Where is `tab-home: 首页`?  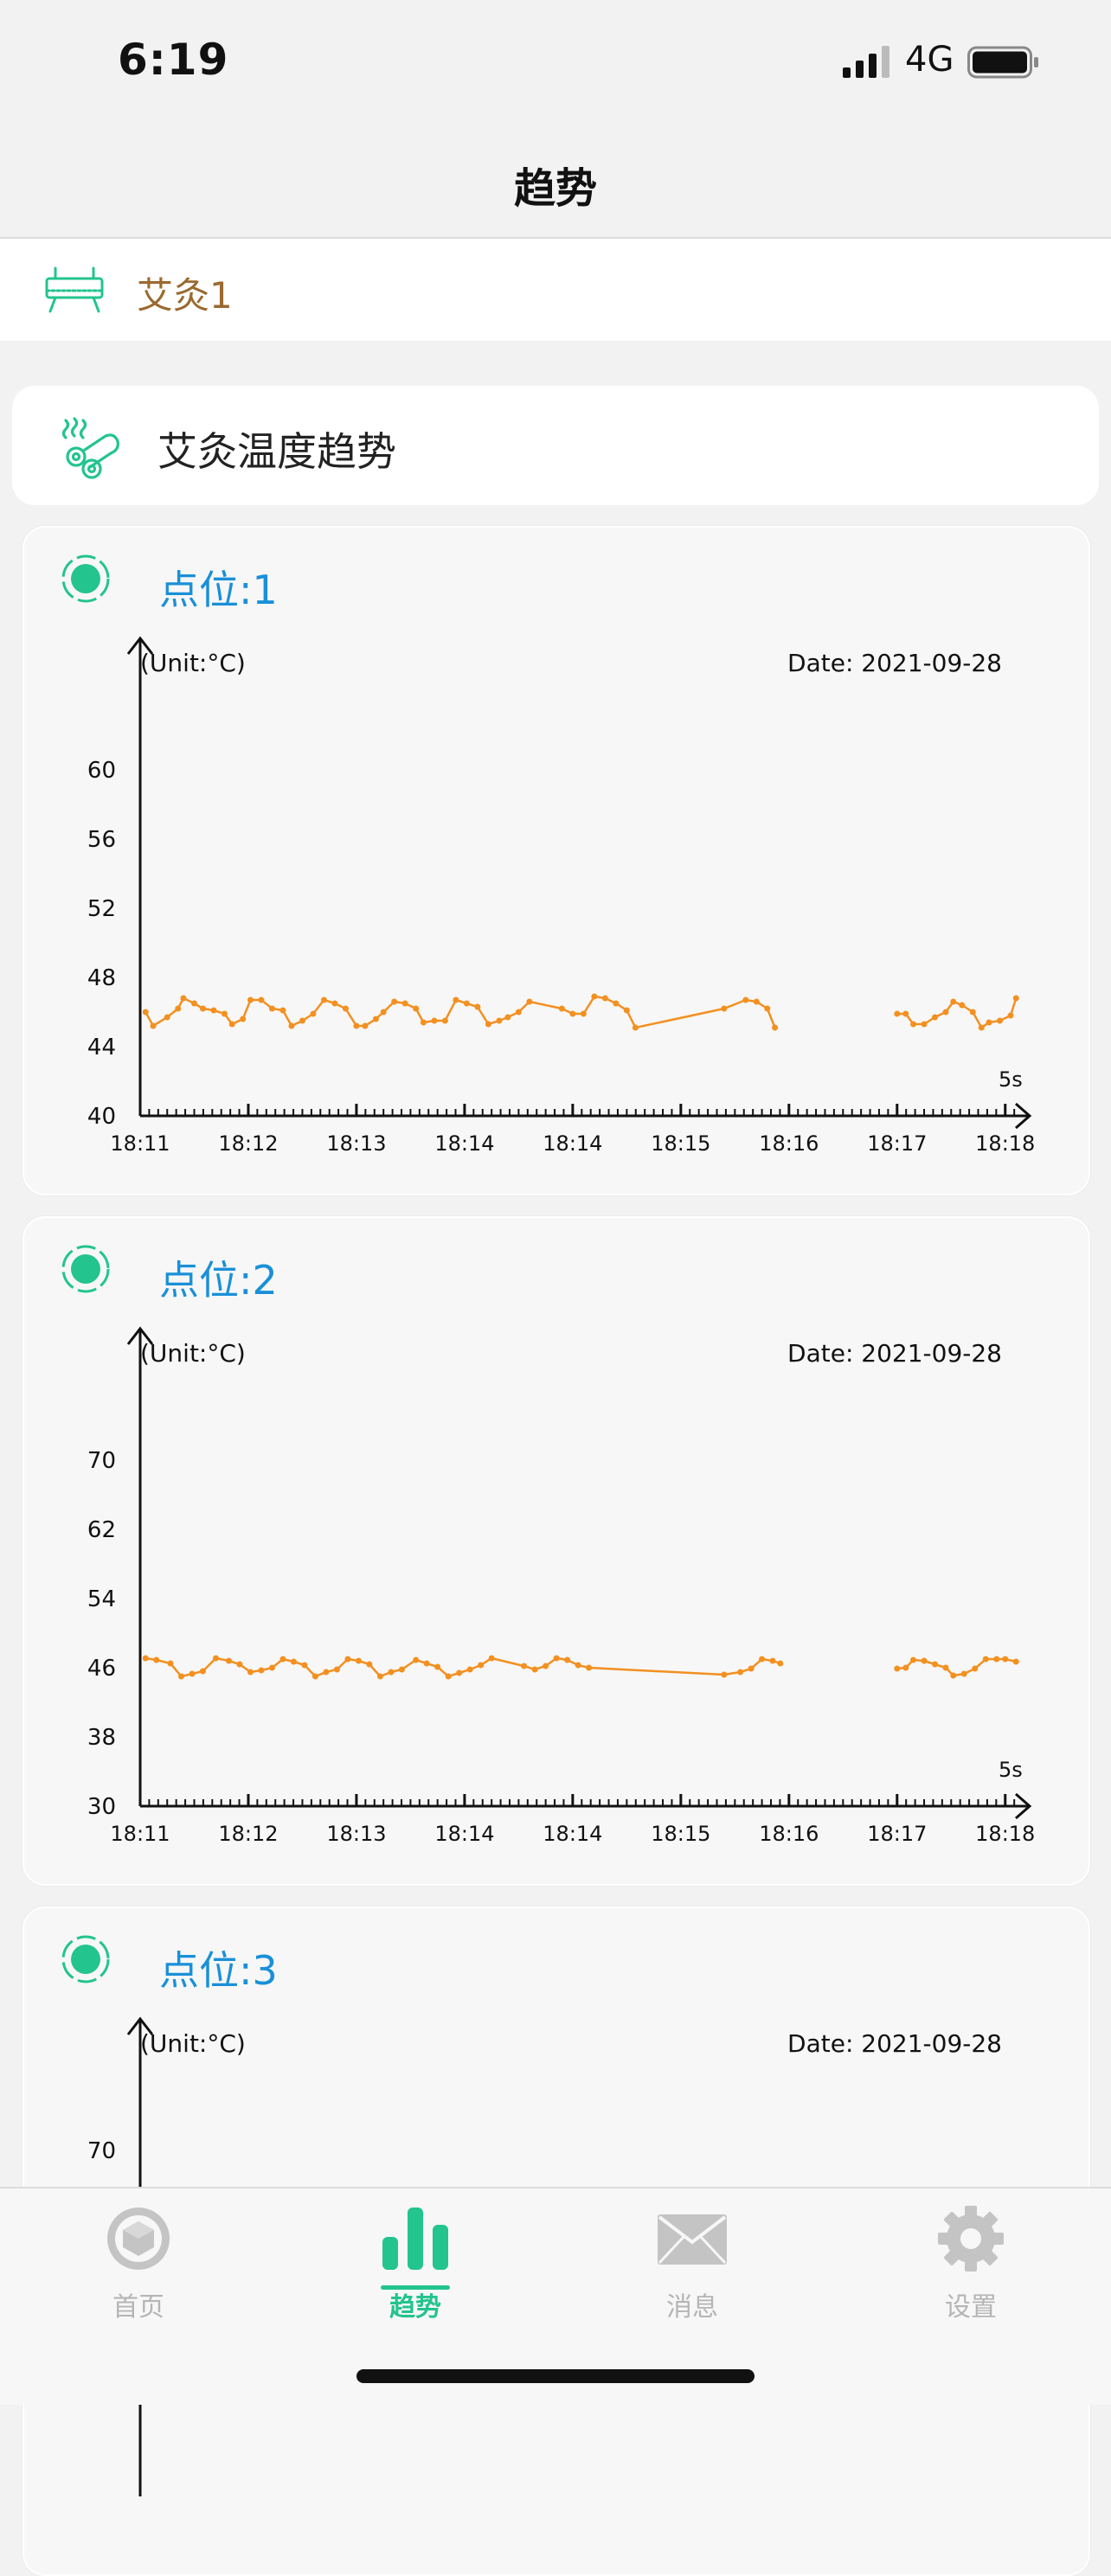
tab-home: 首页 is located at coordinates (138, 2273).